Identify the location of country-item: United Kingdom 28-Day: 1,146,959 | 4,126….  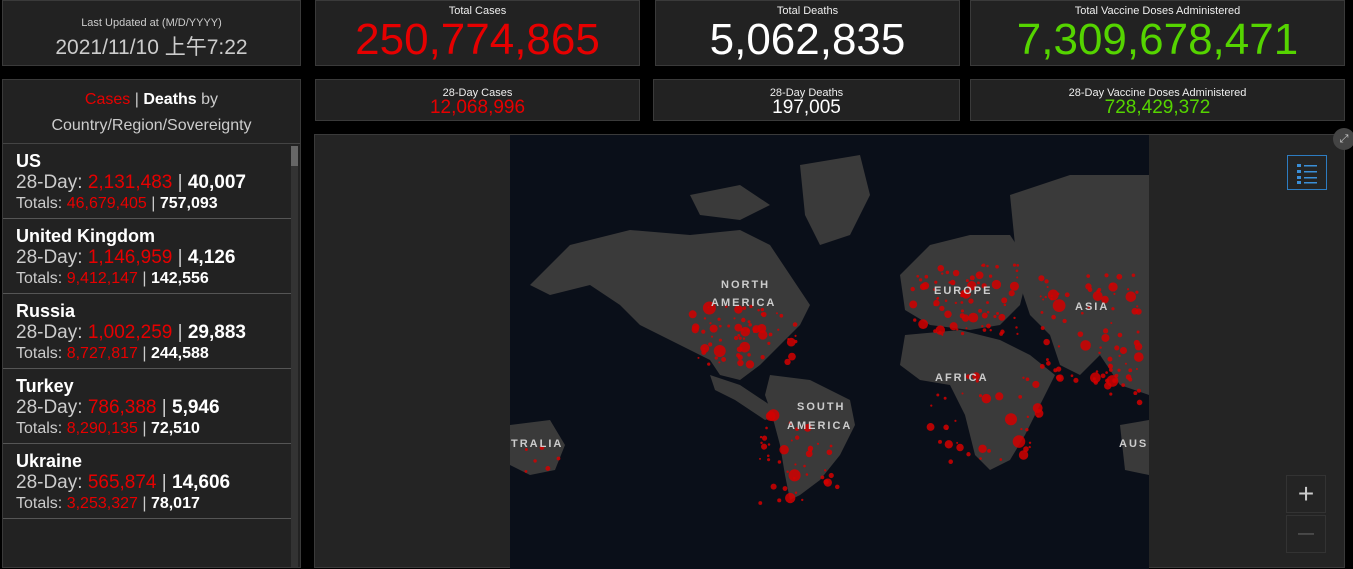
(147, 256).